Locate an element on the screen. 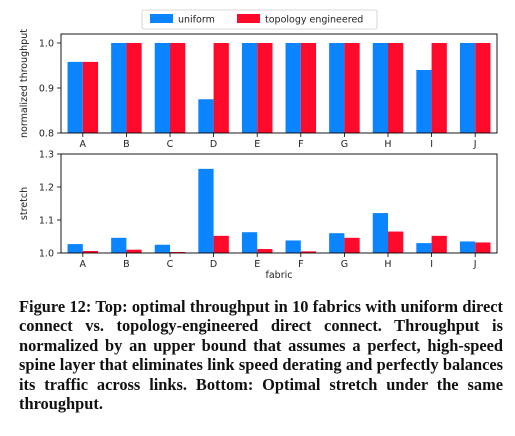 The image size is (515, 436). legend-label-2: topology engineered is located at coordinates (314, 20).